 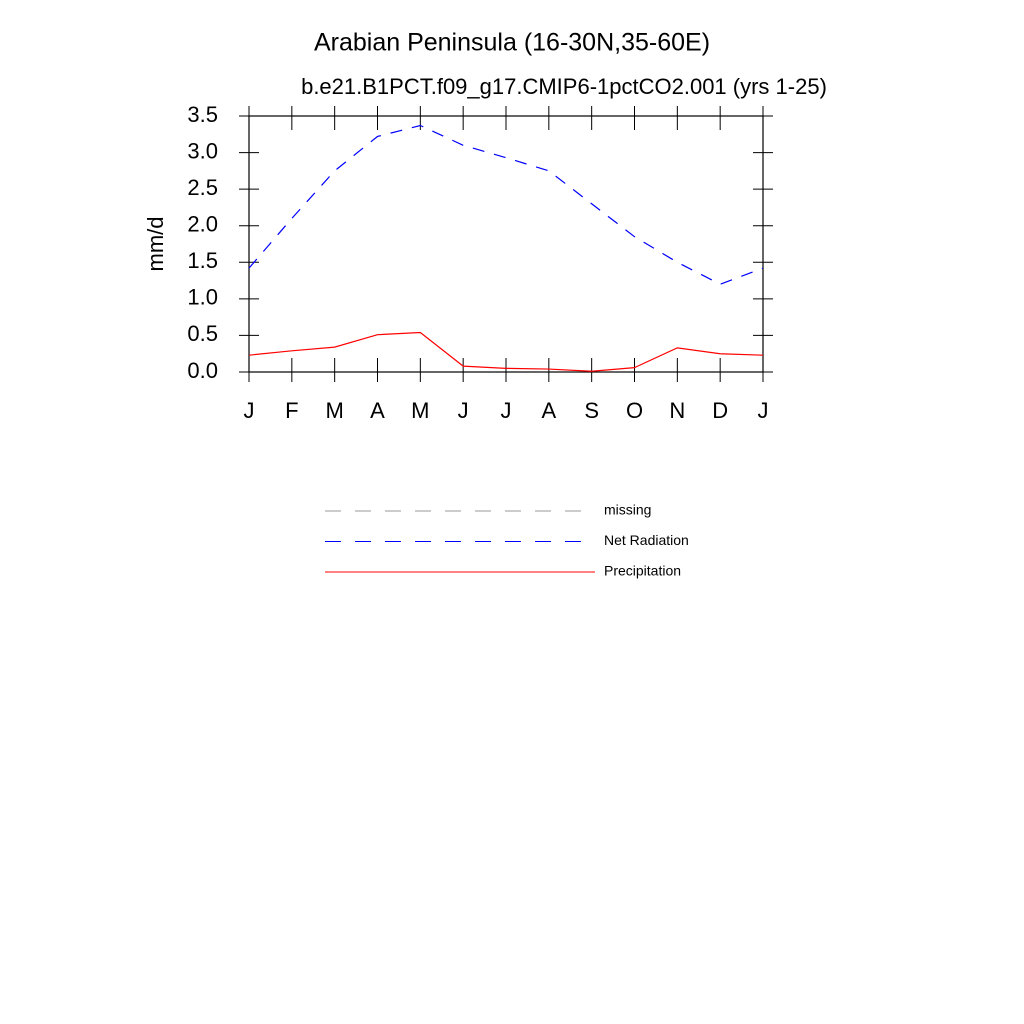 What do you see at coordinates (202, 150) in the screenshot?
I see `y-tick-label: 3.0` at bounding box center [202, 150].